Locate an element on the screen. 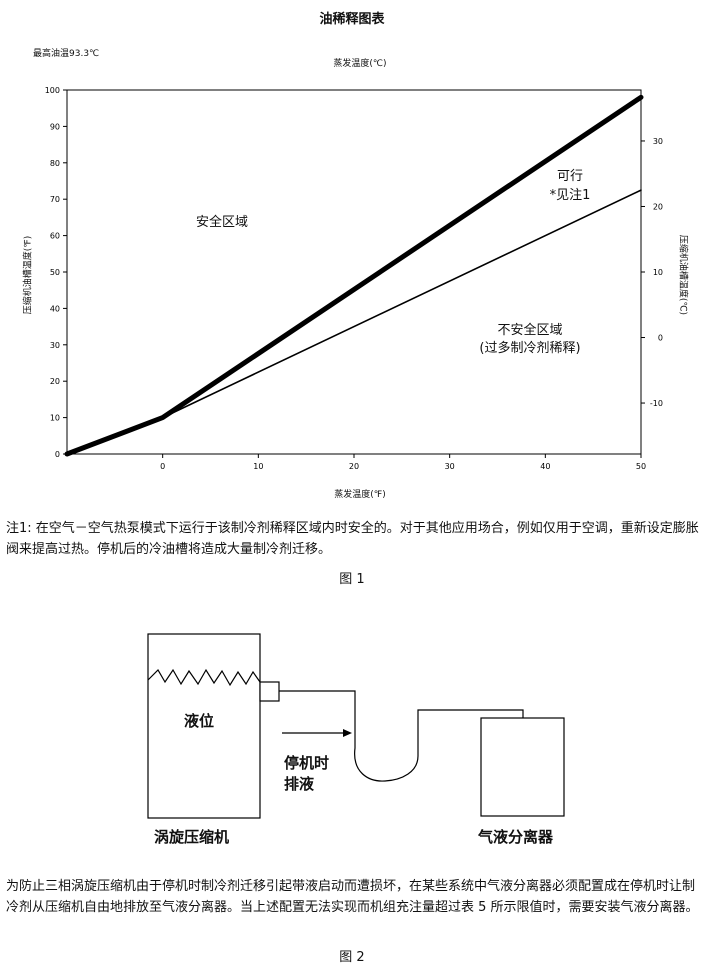 Image resolution: width=704 pixels, height=968 pixels. y-tick-label: 100 is located at coordinates (52, 90).